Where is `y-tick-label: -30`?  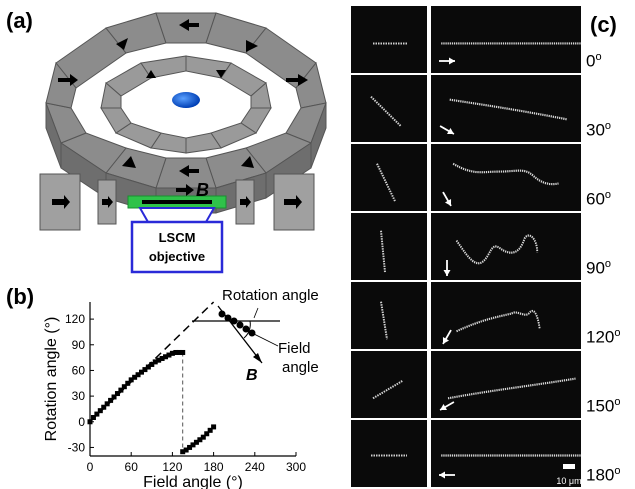 y-tick-label: -30 is located at coordinates (77, 447).